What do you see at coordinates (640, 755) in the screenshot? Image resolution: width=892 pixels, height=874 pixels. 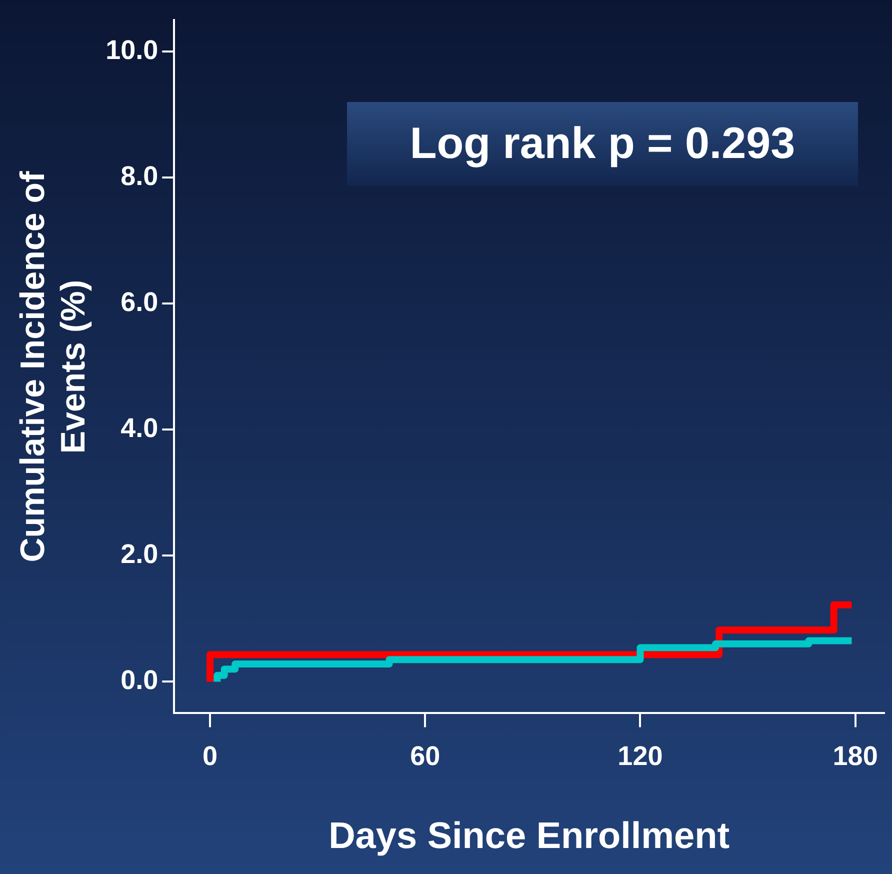 I see `x-tick-label: 120` at bounding box center [640, 755].